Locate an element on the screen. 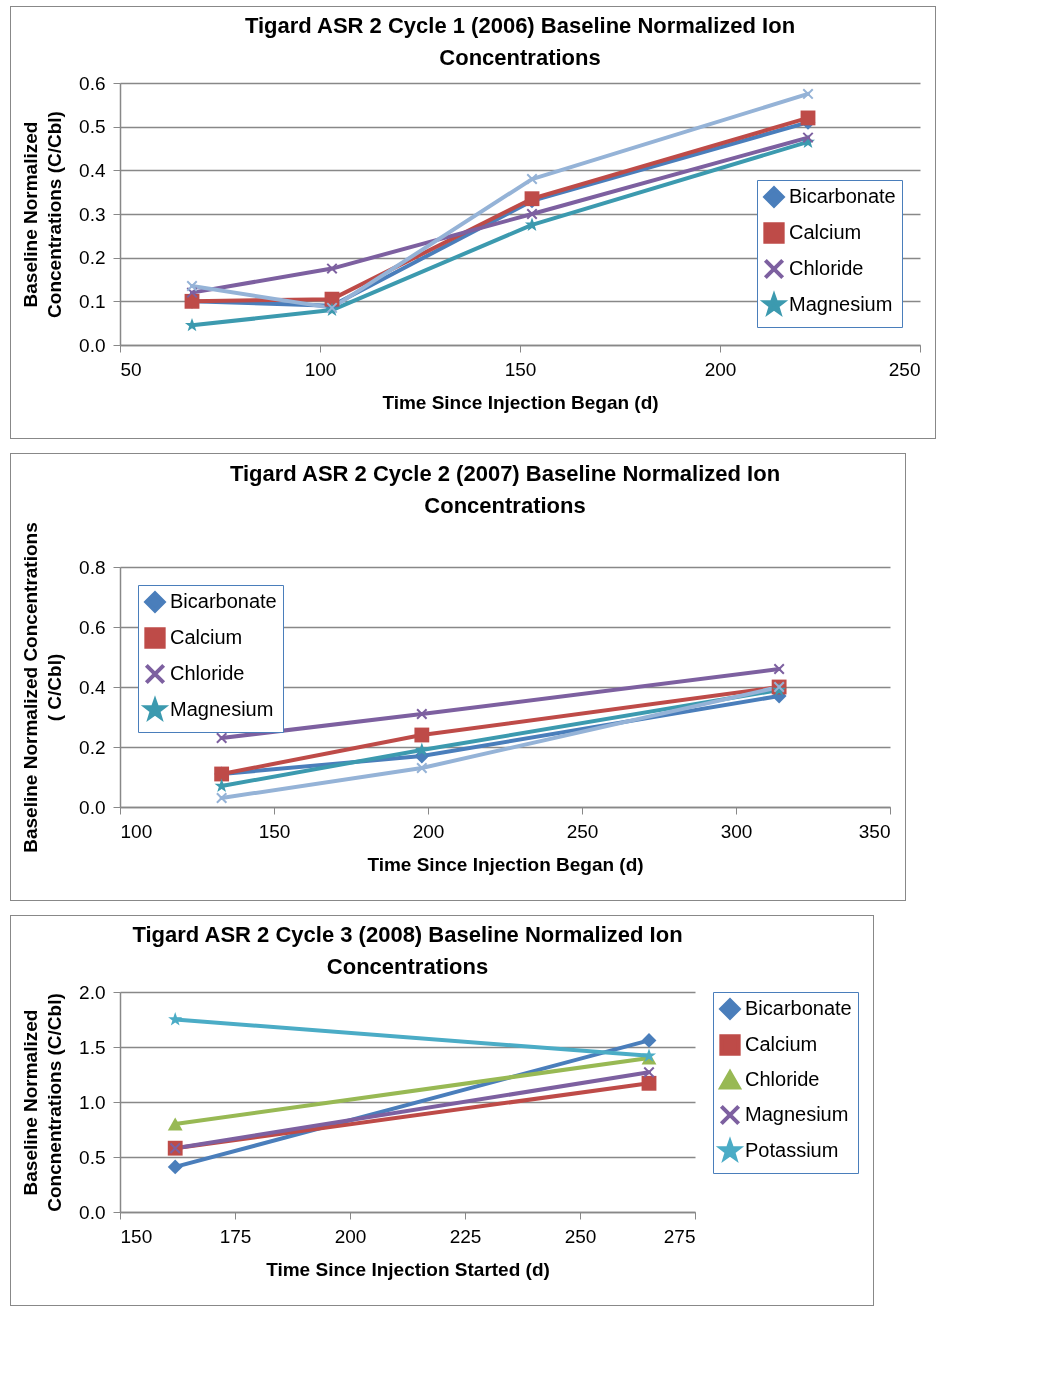 The height and width of the screenshot is (1379, 1040). y-tick-label: 0.8 is located at coordinates (92, 567).